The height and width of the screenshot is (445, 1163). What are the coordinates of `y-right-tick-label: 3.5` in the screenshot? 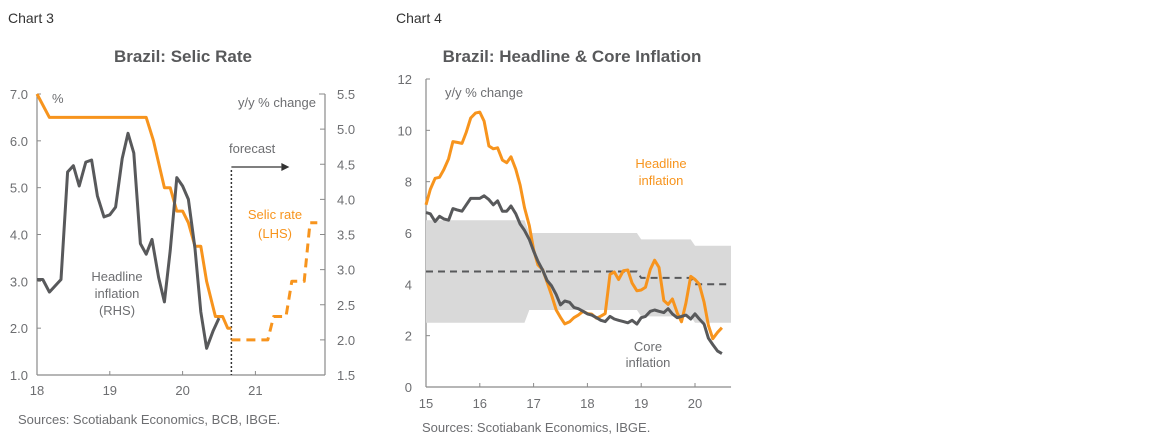 It's located at (346, 235).